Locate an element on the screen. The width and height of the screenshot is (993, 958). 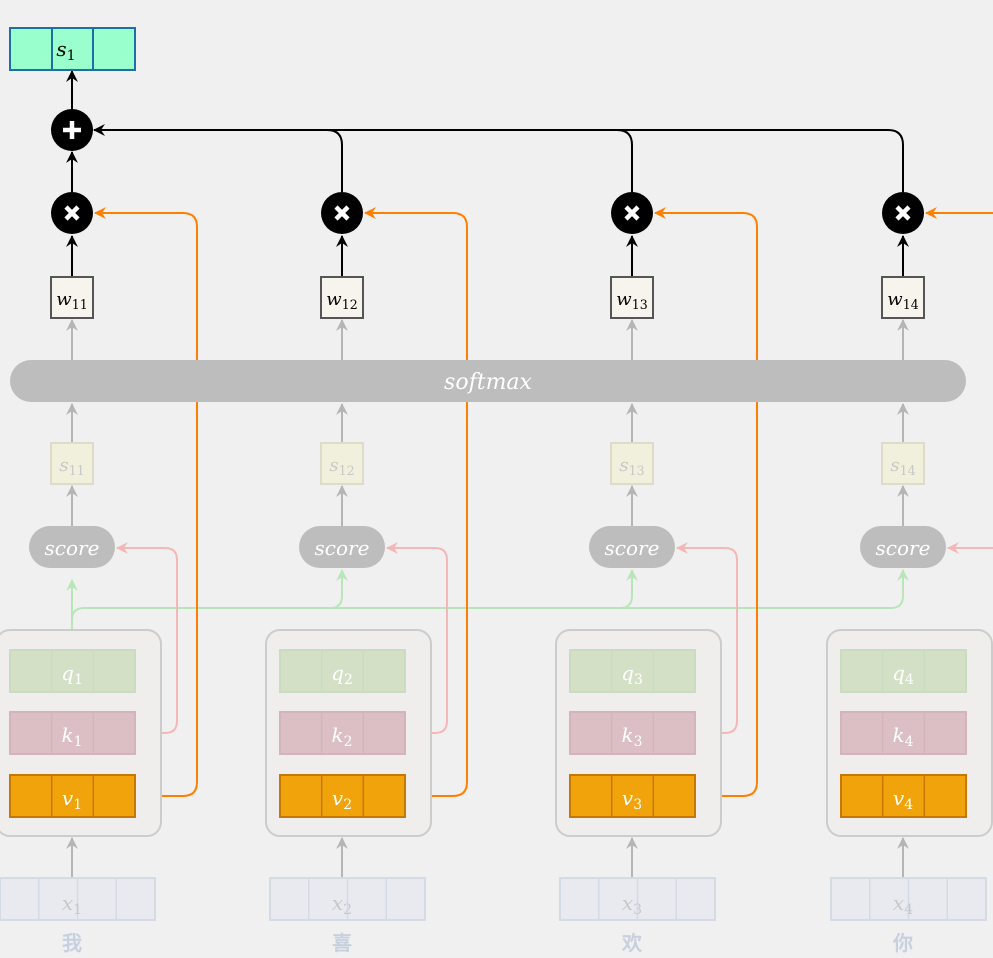
score-value-label-subscript: 11 is located at coordinates (77, 470).